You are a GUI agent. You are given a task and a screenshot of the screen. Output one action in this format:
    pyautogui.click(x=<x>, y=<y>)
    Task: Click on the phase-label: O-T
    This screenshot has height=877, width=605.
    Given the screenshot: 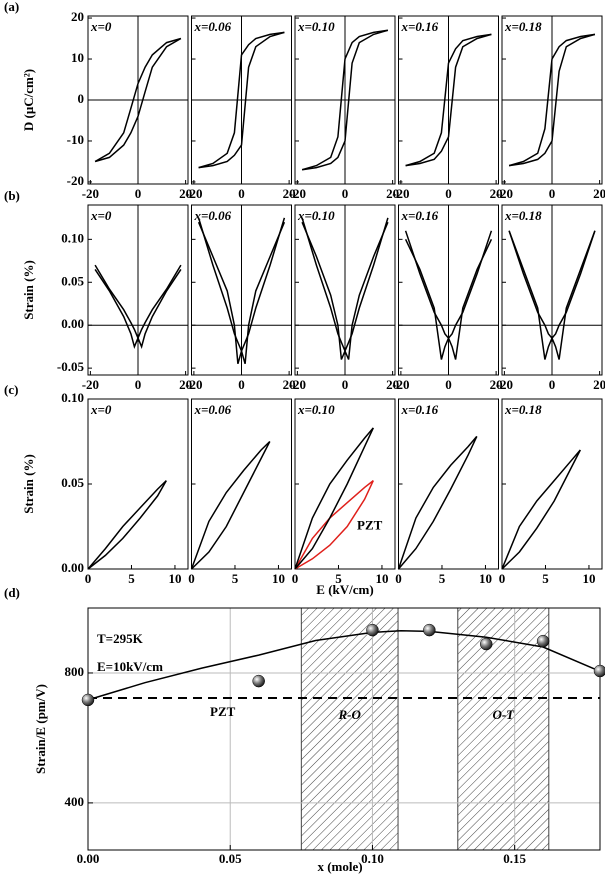 What is the action you would take?
    pyautogui.click(x=503, y=714)
    